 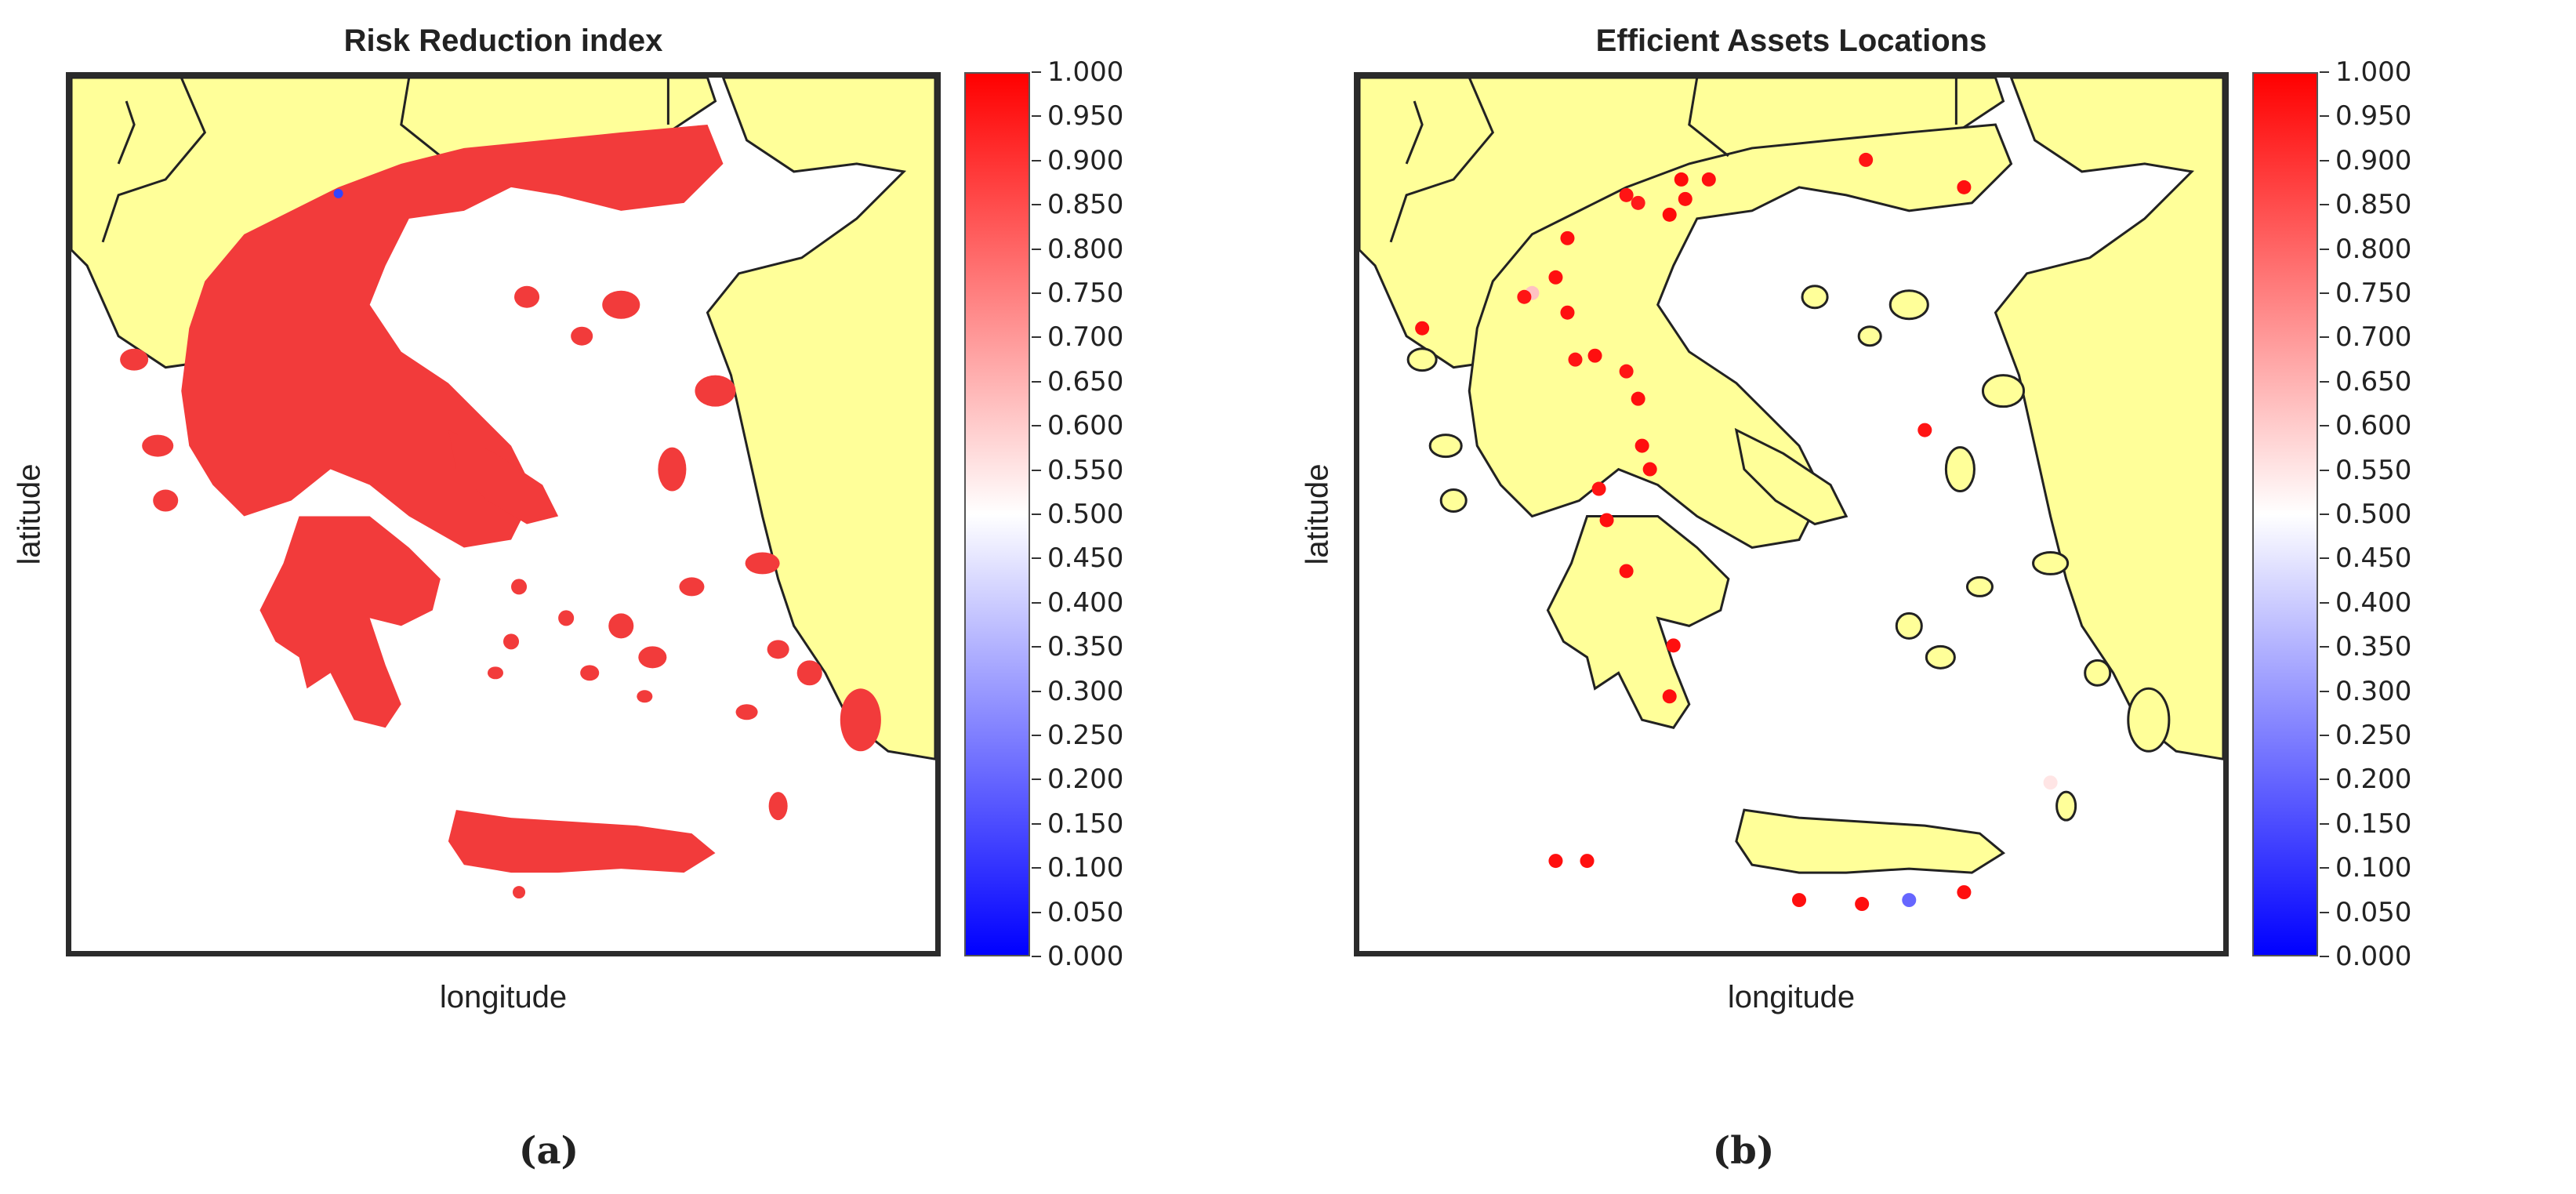 What do you see at coordinates (2373, 160) in the screenshot?
I see `colorbar-tick-label: 0.900` at bounding box center [2373, 160].